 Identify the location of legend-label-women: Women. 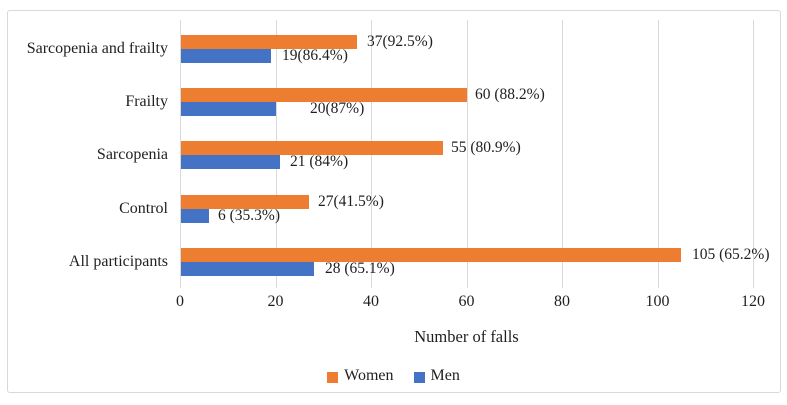
(369, 375).